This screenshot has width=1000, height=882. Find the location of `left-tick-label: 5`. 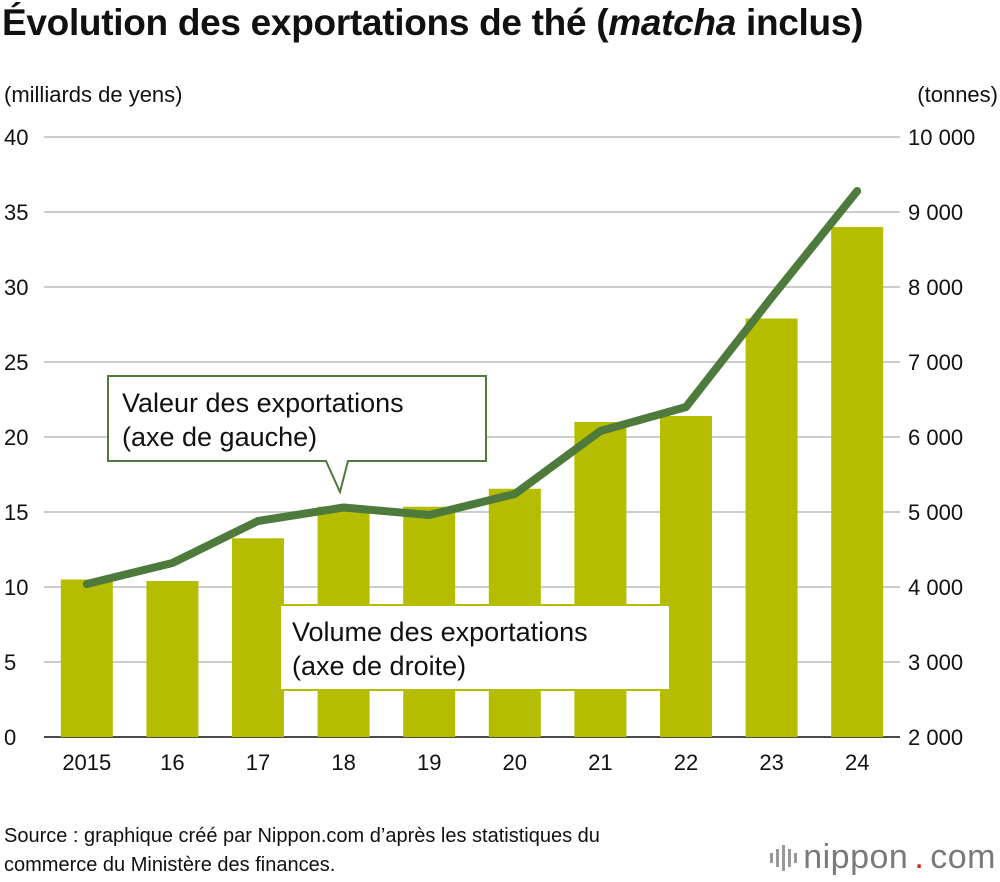

left-tick-label: 5 is located at coordinates (10, 662).